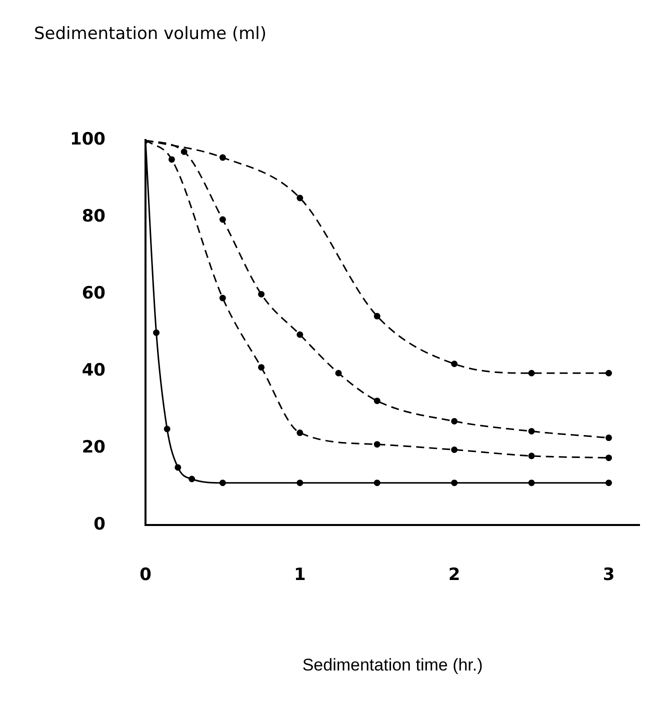 Image resolution: width=655 pixels, height=702 pixels. I want to click on y-tick-label: 0, so click(100, 524).